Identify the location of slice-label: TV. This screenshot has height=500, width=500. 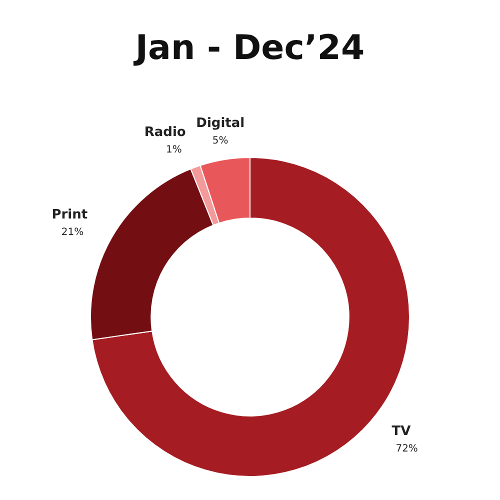
(401, 432).